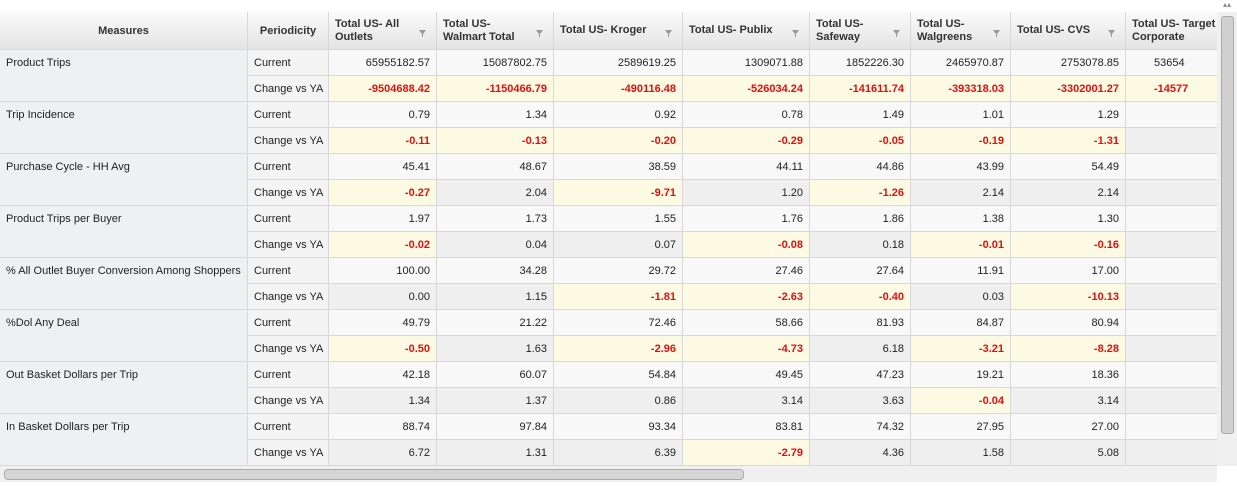 This screenshot has height=486, width=1237. Describe the element at coordinates (860, 427) in the screenshot. I see `value-cell: 74.32` at that location.